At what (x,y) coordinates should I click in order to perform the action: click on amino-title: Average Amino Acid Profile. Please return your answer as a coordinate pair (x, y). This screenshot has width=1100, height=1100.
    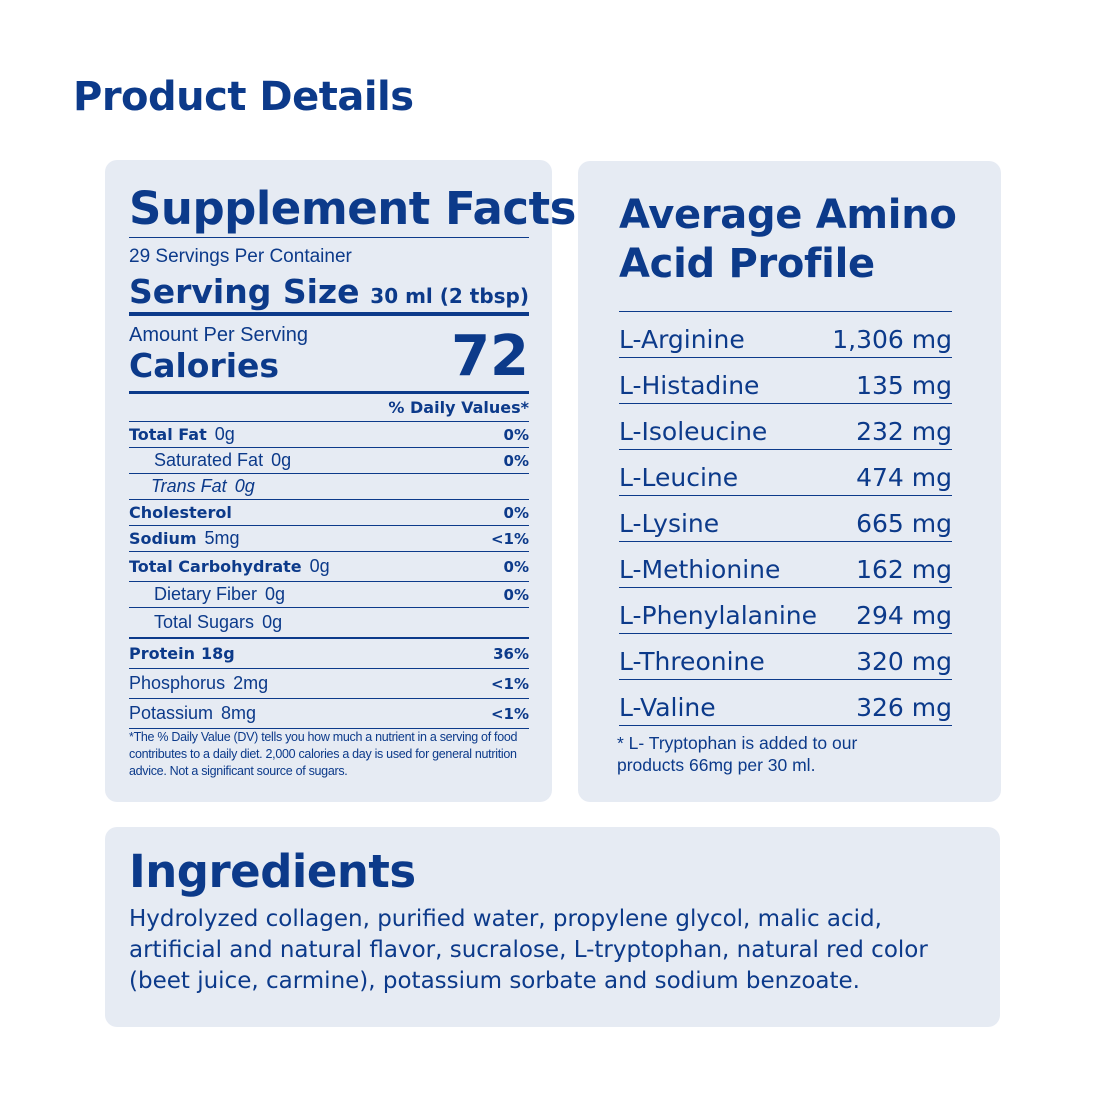
    Looking at the image, I should click on (788, 239).